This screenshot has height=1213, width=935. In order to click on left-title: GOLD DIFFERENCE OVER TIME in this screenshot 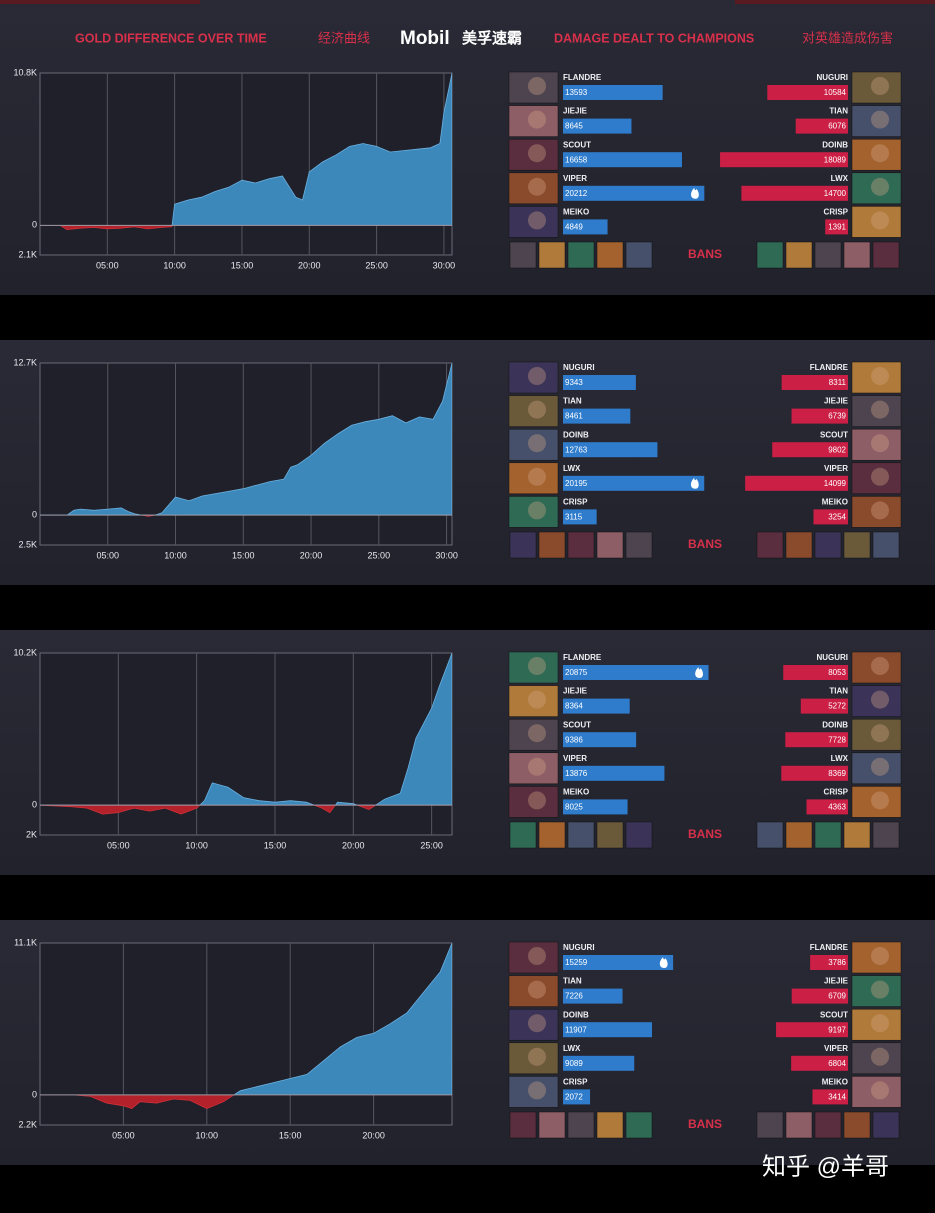, I will do `click(171, 38)`.